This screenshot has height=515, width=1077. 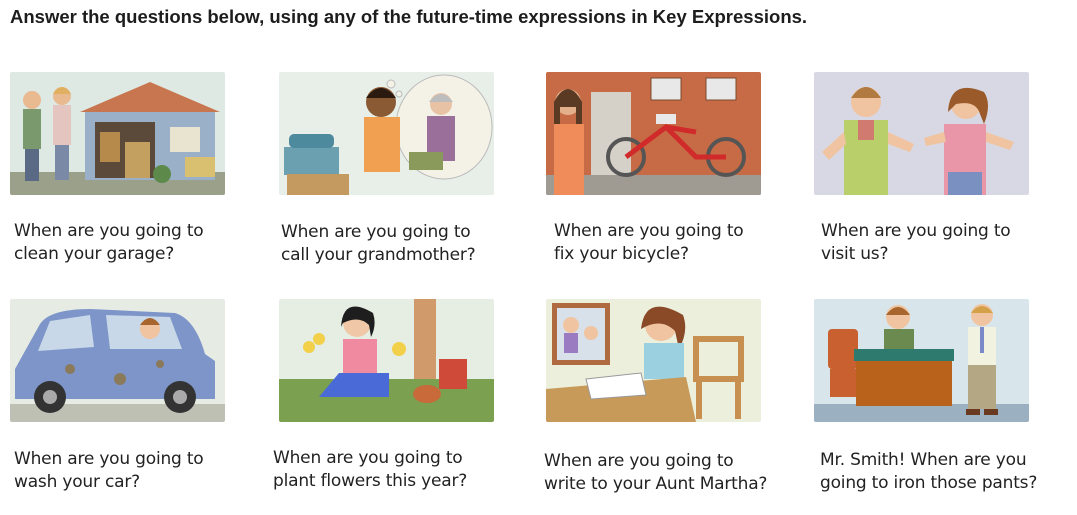 What do you see at coordinates (916, 242) in the screenshot?
I see `question-caption: When are you going to visit us?` at bounding box center [916, 242].